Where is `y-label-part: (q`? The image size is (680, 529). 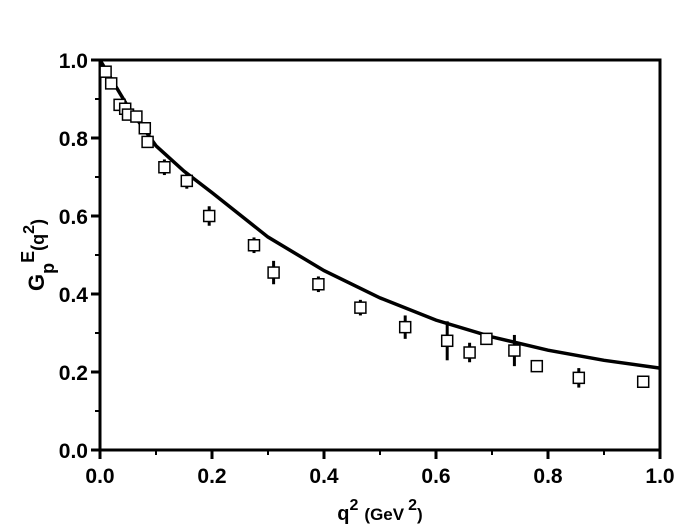
y-label-part: (q is located at coordinates (38, 242).